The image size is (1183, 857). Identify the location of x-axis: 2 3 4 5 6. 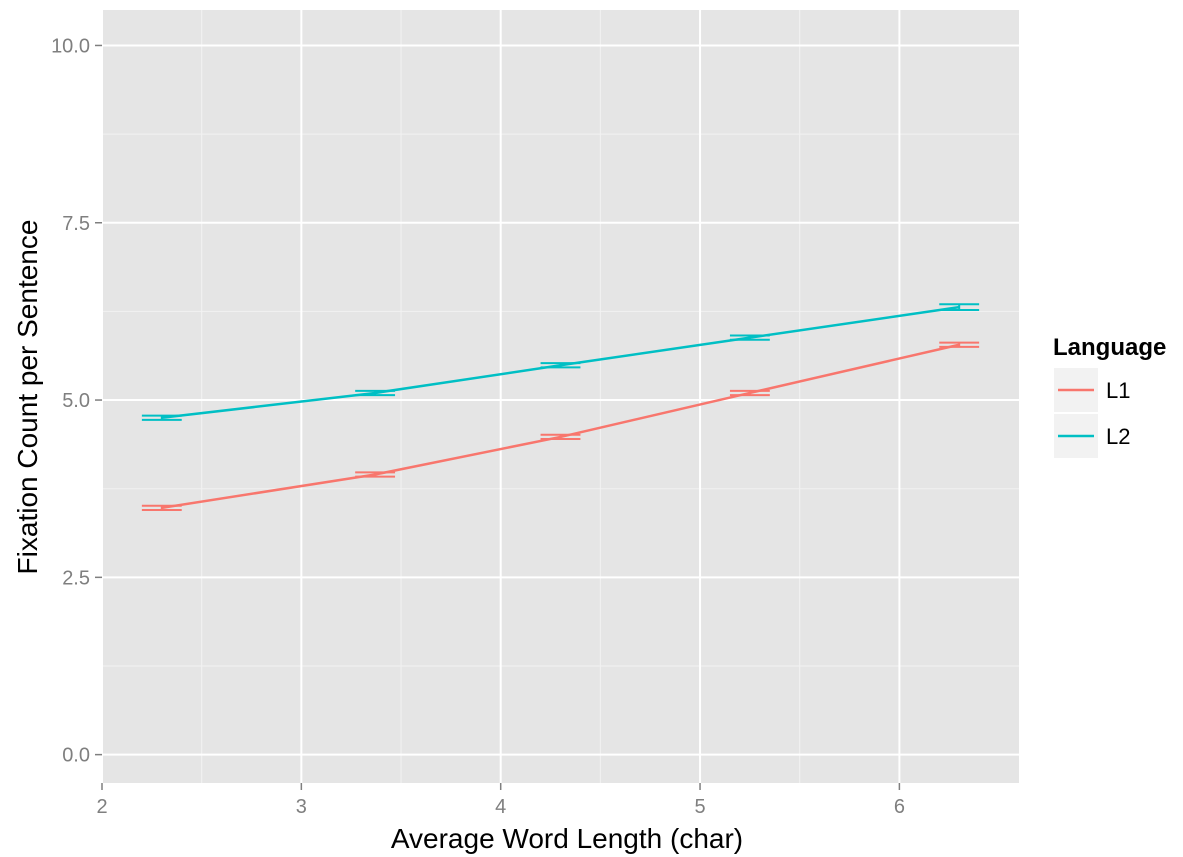
(500, 800).